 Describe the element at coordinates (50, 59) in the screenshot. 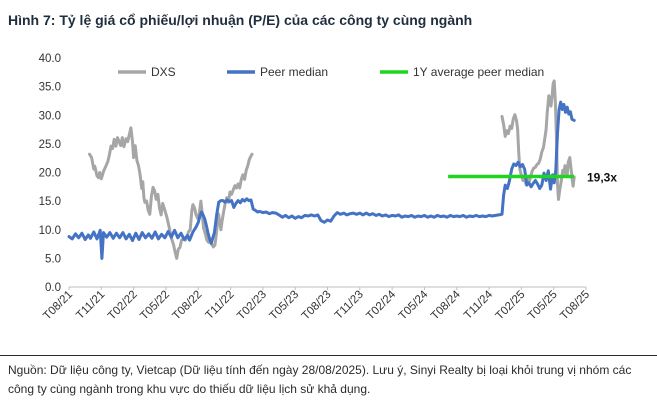

I see `y-tick-label: 40.0` at that location.